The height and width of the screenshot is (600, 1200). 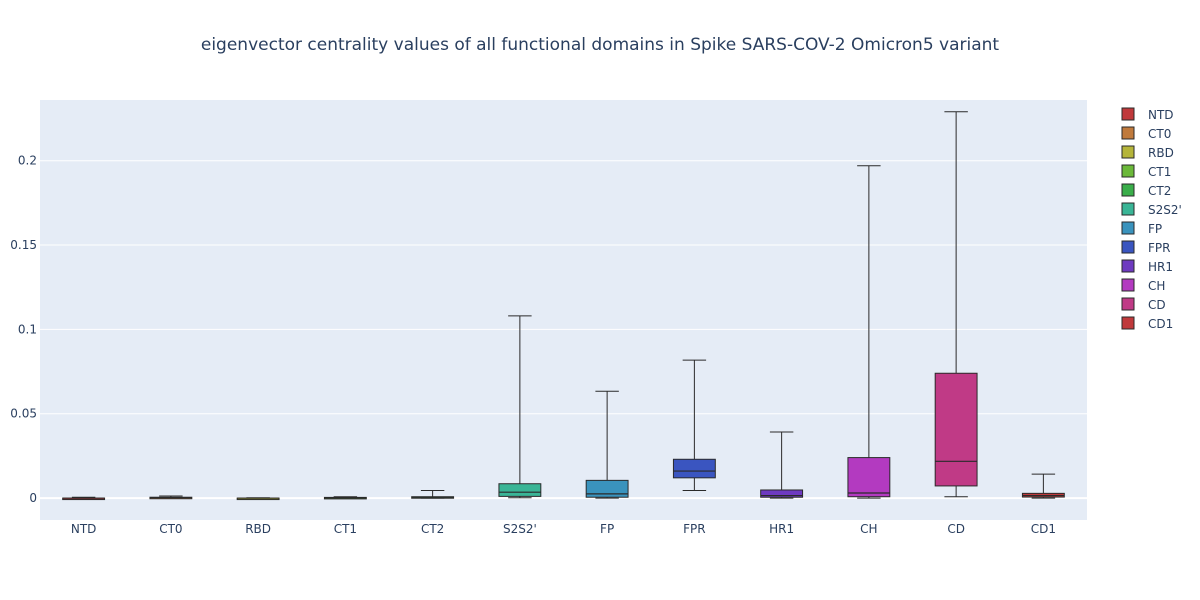 I want to click on legend-item-CD: CD, so click(x=1143, y=304).